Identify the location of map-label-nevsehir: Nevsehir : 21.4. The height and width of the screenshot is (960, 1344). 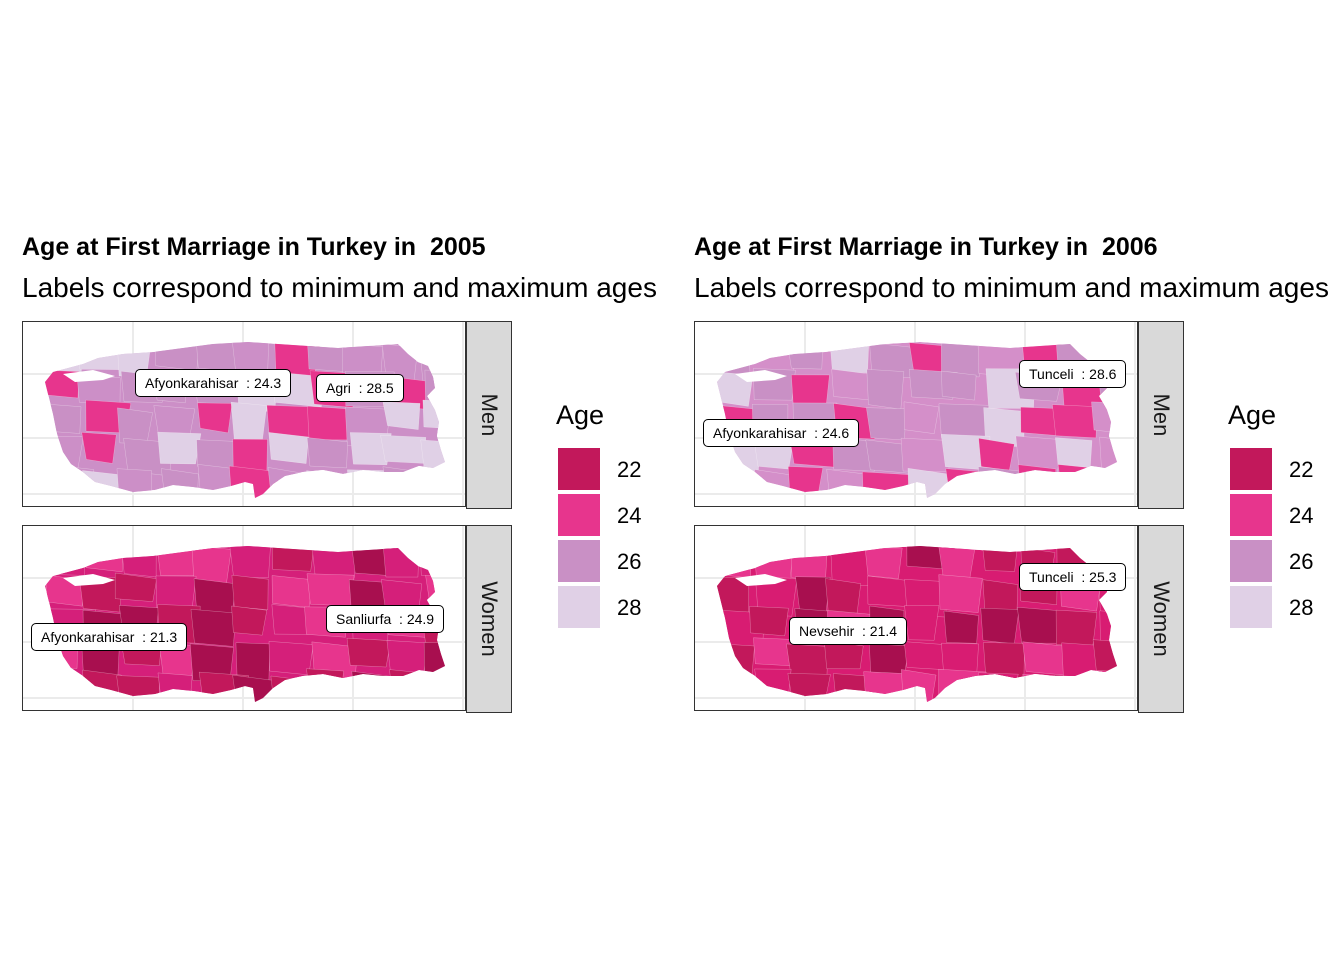
(848, 631).